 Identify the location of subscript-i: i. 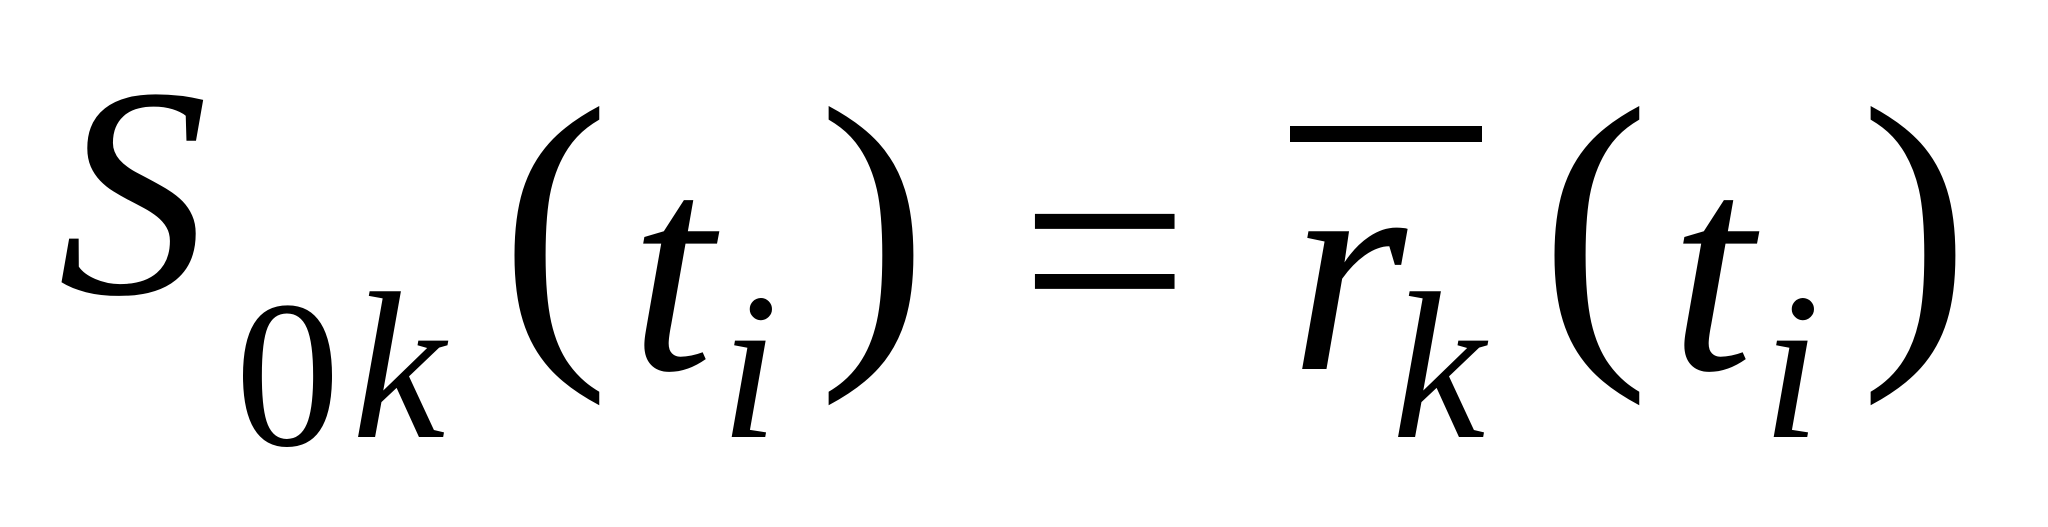
(749, 367).